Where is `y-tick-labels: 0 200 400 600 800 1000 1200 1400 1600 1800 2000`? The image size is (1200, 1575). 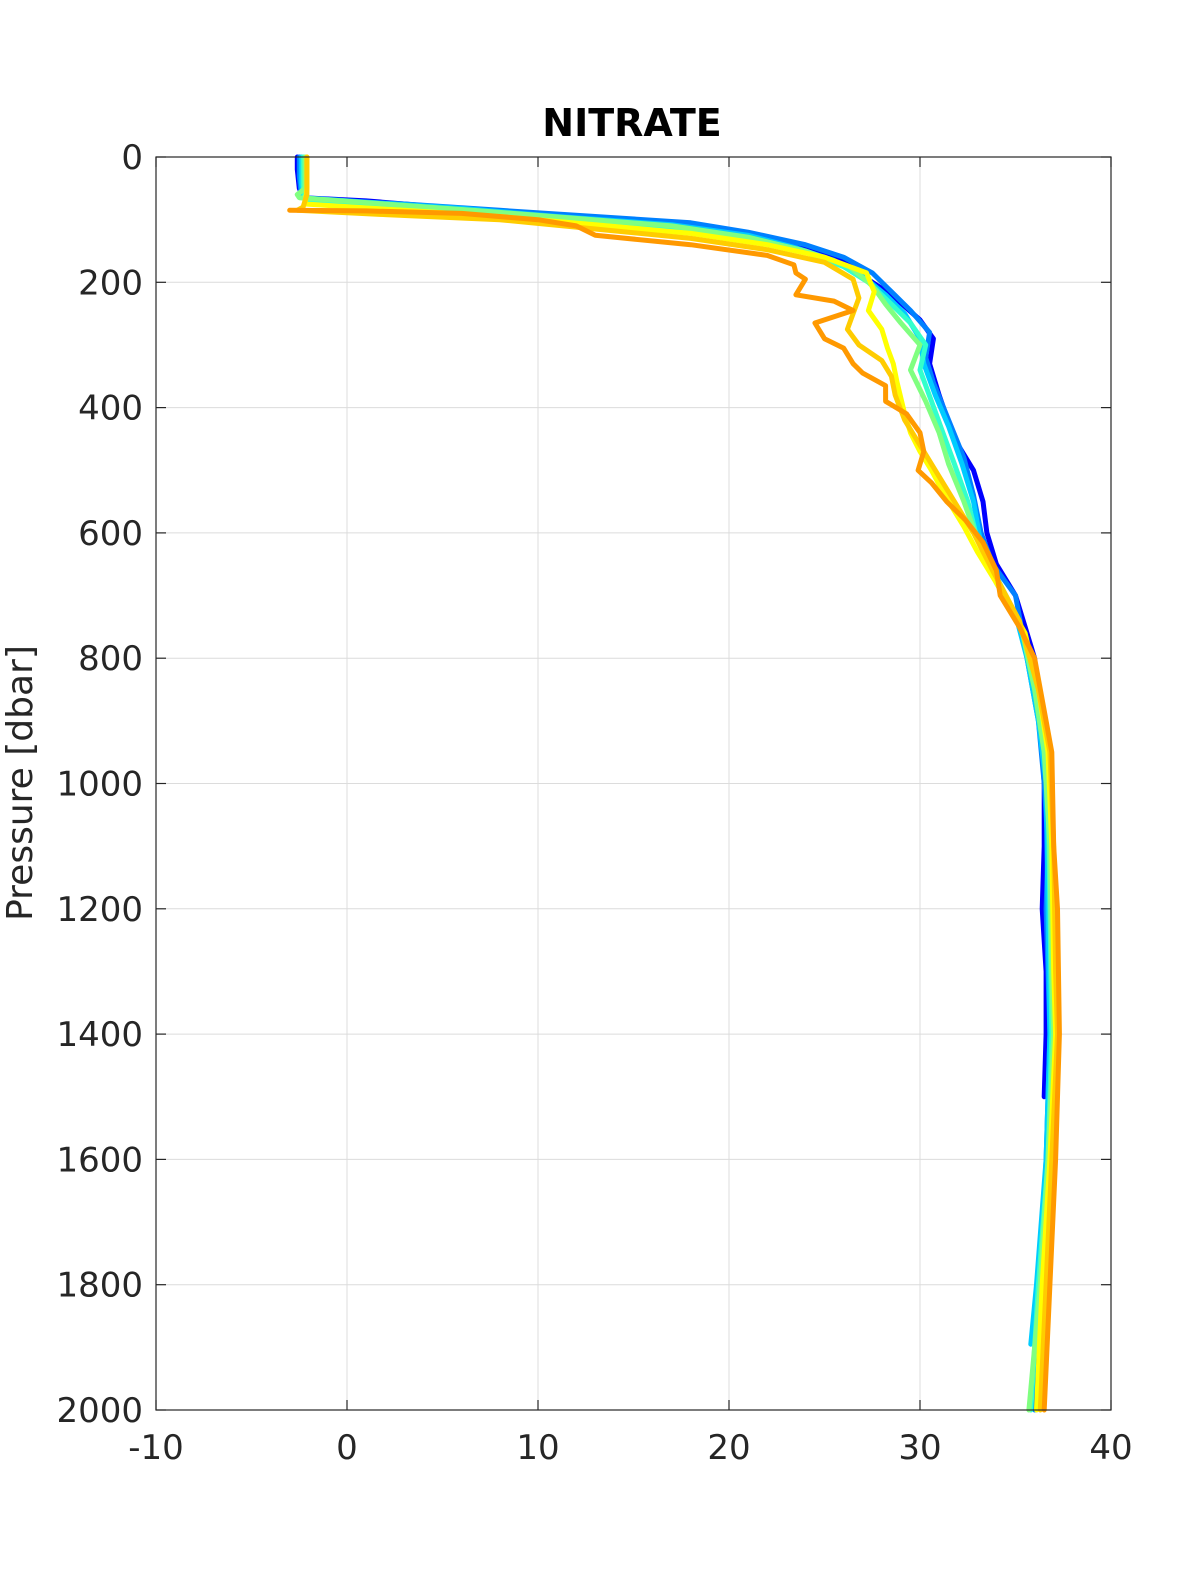
y-tick-labels: 0 200 400 600 800 1000 1200 1400 1600 1800 2000 is located at coordinates (99, 784).